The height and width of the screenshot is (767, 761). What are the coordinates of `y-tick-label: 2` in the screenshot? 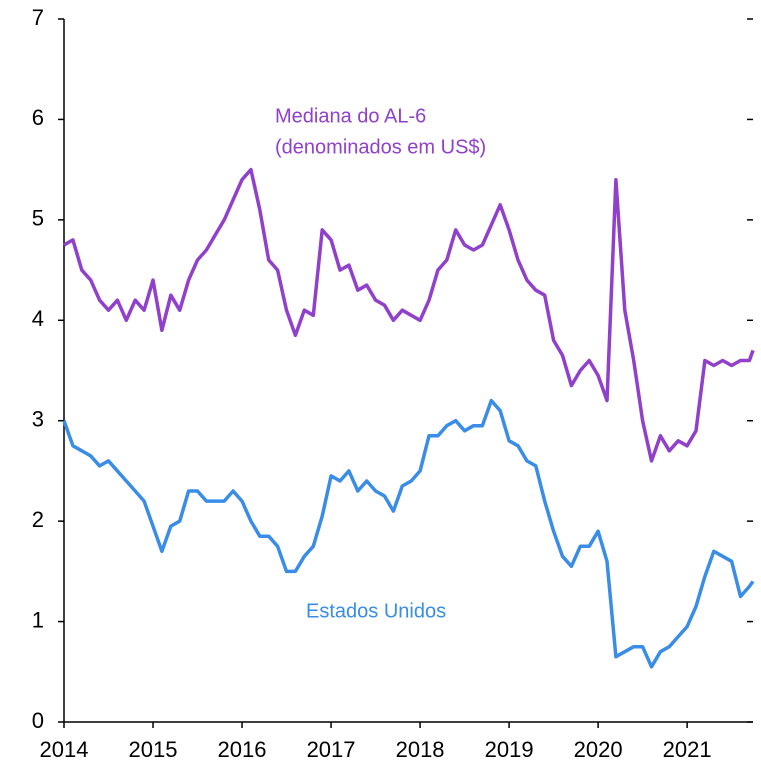 It's located at (38, 519).